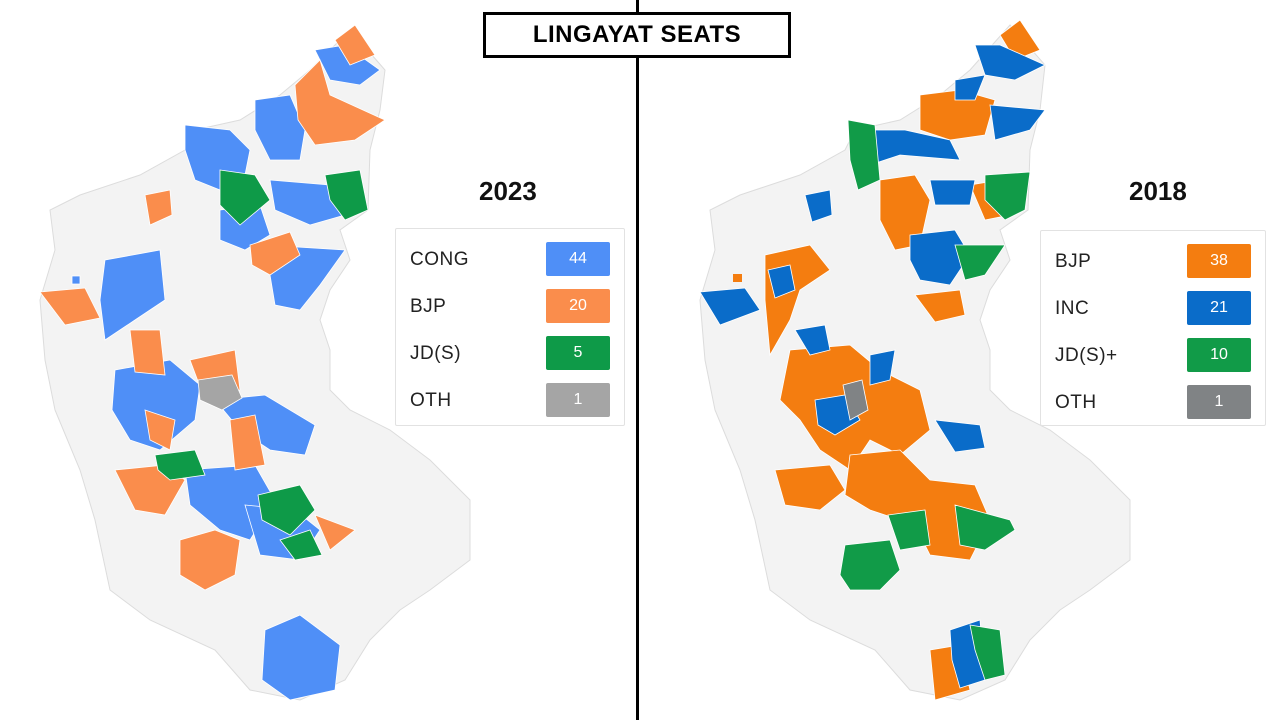  I want to click on legend-party: JD(S), so click(436, 353).